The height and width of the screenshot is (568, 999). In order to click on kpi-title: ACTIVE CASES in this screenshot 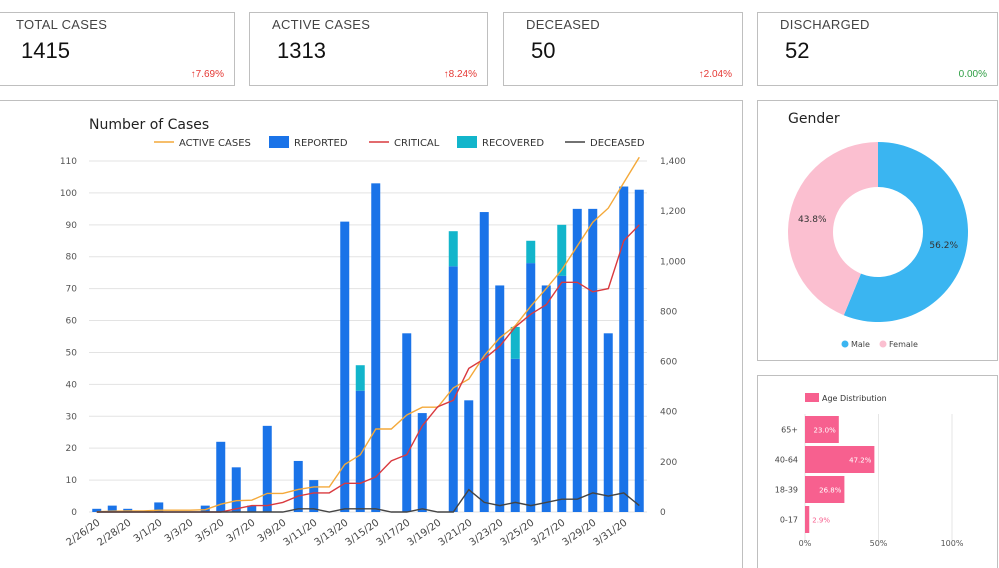, I will do `click(321, 24)`.